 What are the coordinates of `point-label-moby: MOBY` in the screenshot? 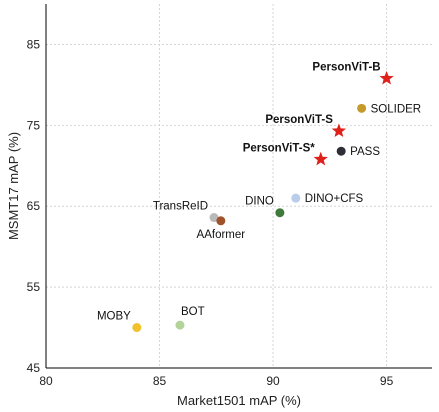 It's located at (114, 317).